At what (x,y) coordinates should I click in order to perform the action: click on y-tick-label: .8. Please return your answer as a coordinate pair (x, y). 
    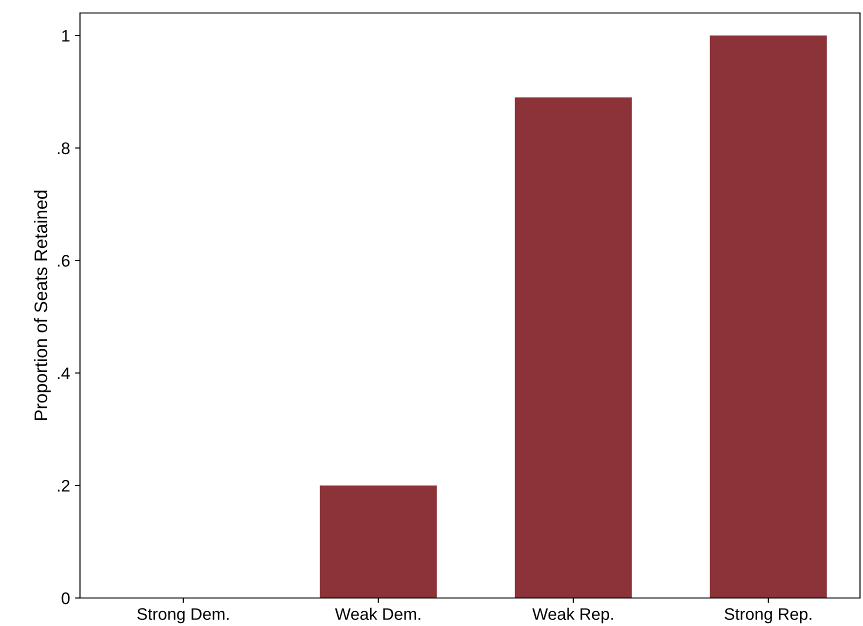
    Looking at the image, I should click on (64, 148).